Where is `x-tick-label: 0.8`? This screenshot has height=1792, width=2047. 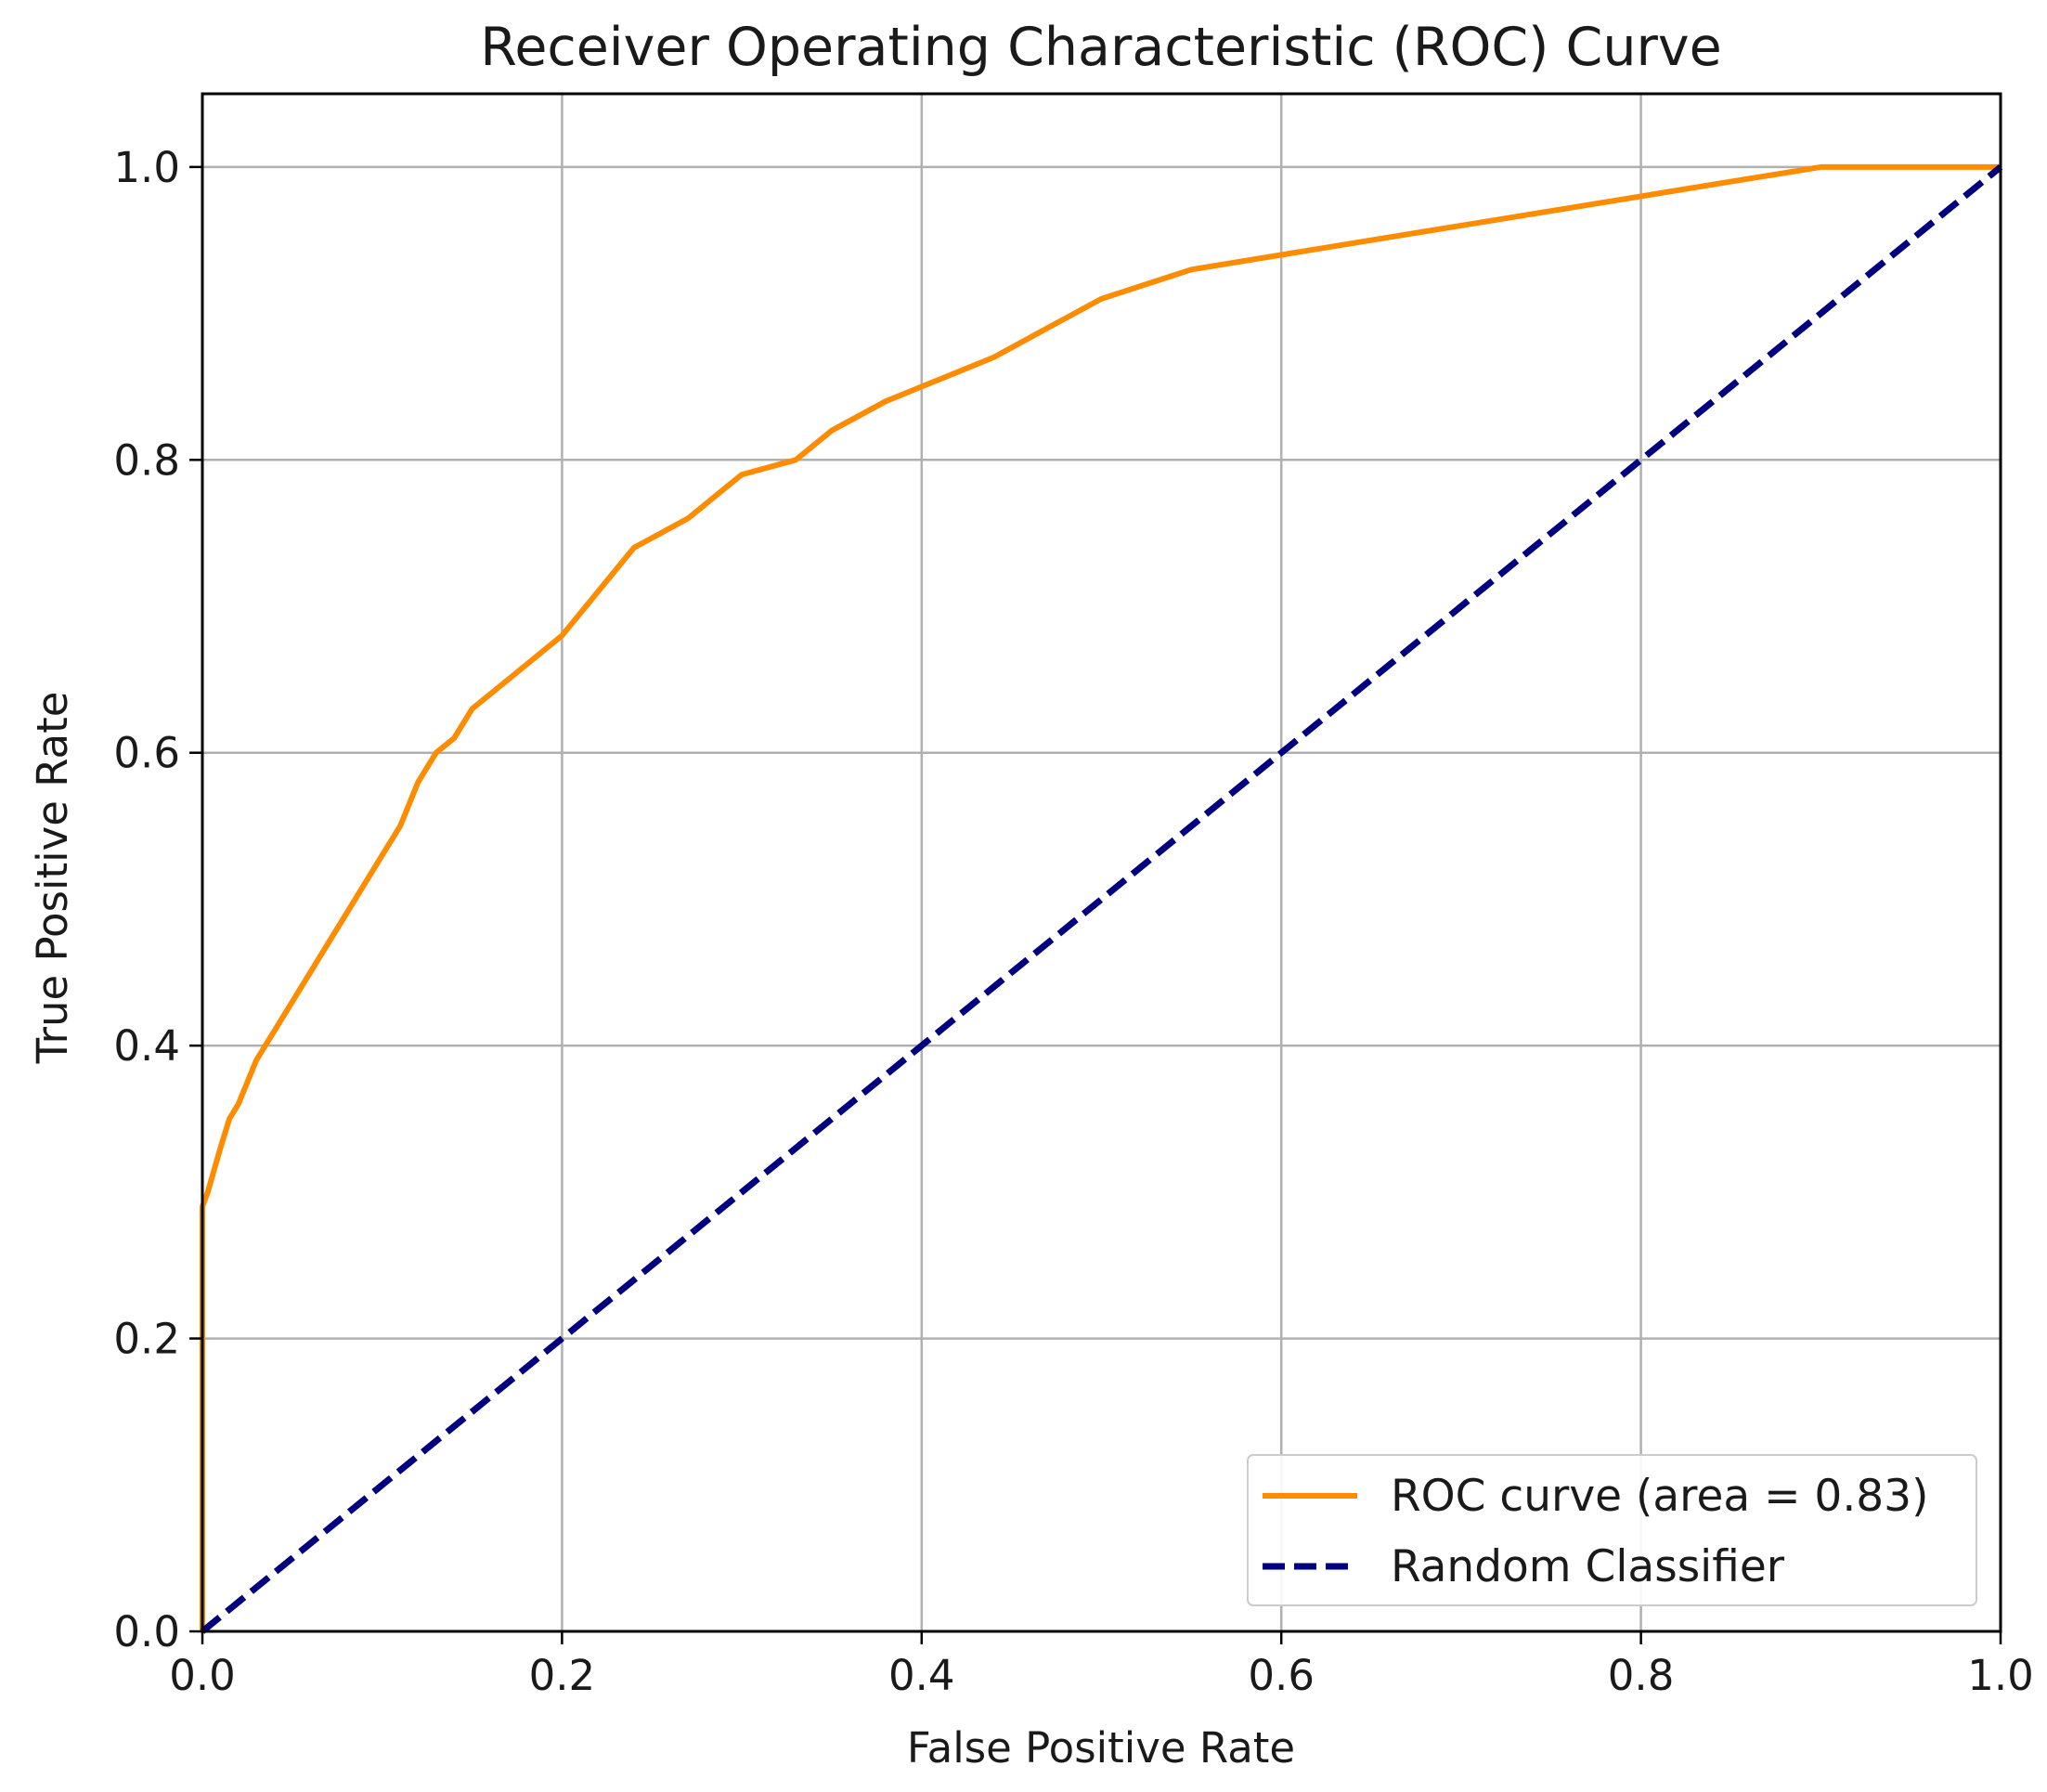 x-tick-label: 0.8 is located at coordinates (1641, 1675).